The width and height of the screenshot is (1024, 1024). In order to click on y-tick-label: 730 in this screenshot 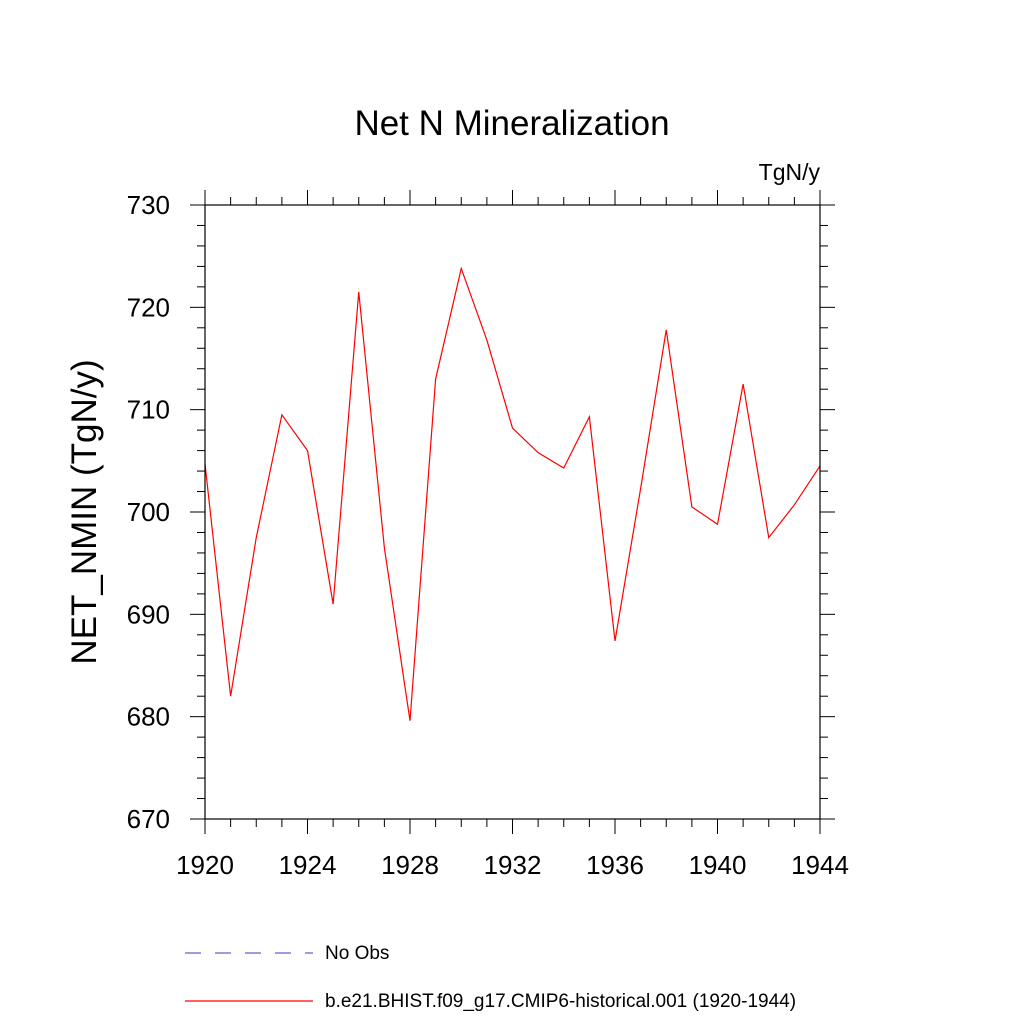, I will do `click(148, 205)`.